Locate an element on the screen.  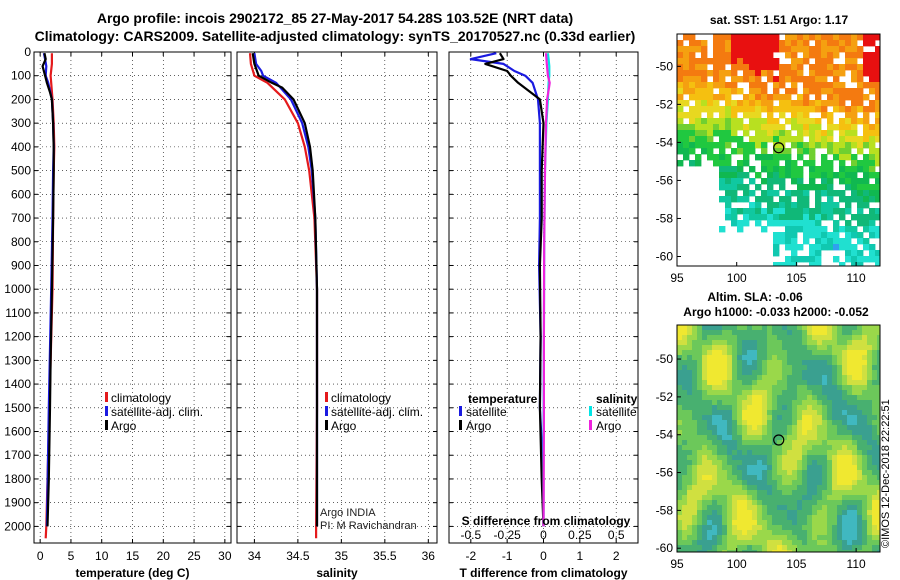
y-tick-label: 600 is located at coordinates (21, 194).